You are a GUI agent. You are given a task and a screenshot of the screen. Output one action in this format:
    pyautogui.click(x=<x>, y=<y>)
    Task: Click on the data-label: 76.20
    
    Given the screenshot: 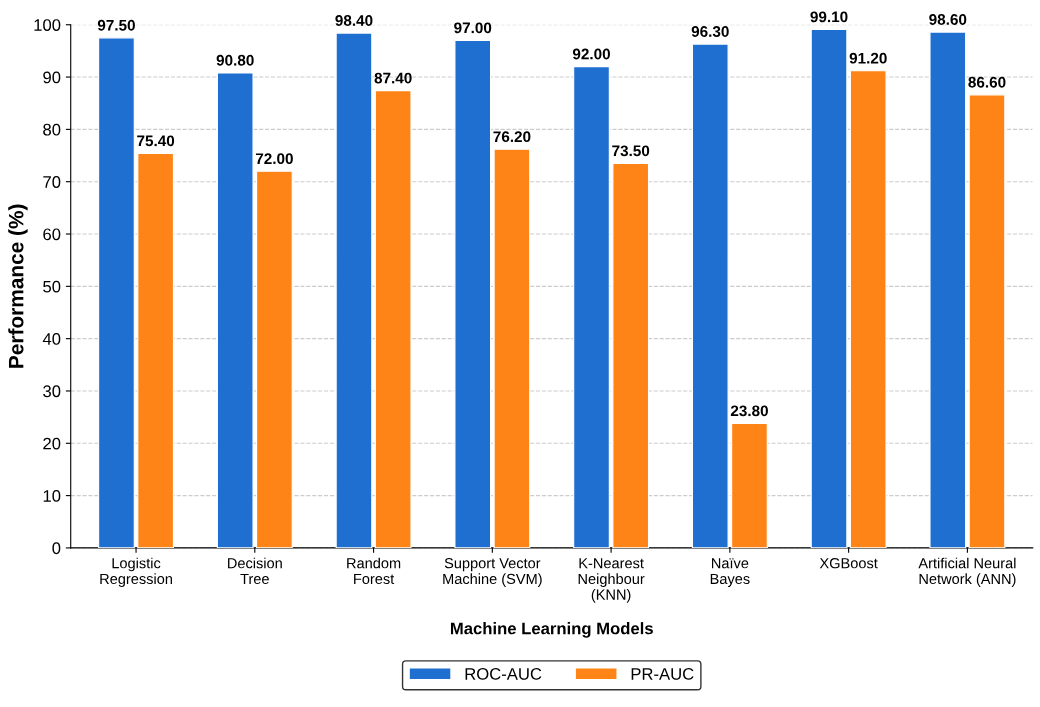 What is the action you would take?
    pyautogui.click(x=512, y=137)
    